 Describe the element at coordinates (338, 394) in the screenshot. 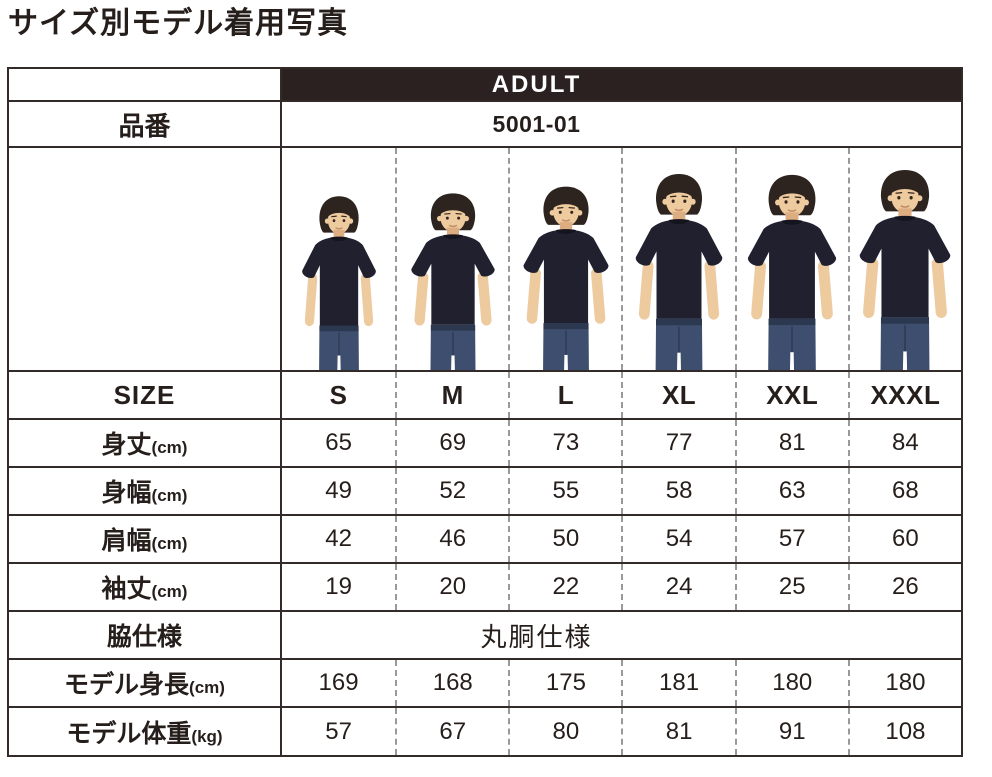

I see `size-cell-s: S` at that location.